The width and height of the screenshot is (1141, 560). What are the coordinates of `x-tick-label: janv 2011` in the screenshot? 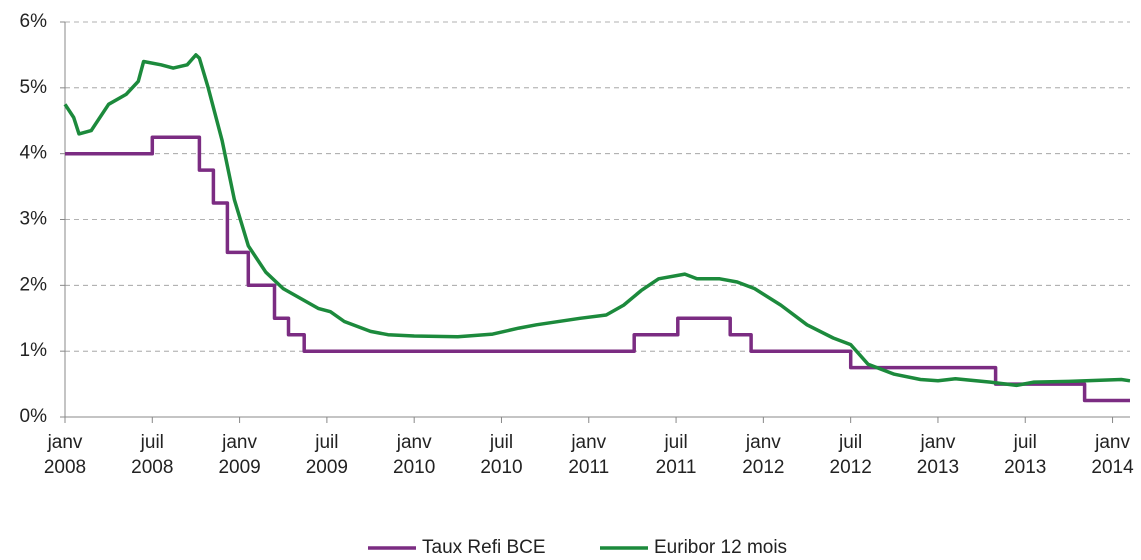 It's located at (589, 455).